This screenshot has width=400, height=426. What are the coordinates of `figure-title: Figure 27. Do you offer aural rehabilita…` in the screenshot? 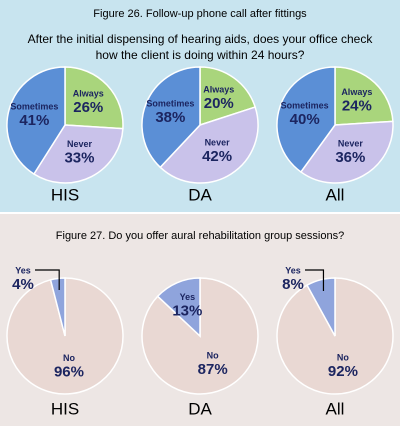 It's located at (200, 236).